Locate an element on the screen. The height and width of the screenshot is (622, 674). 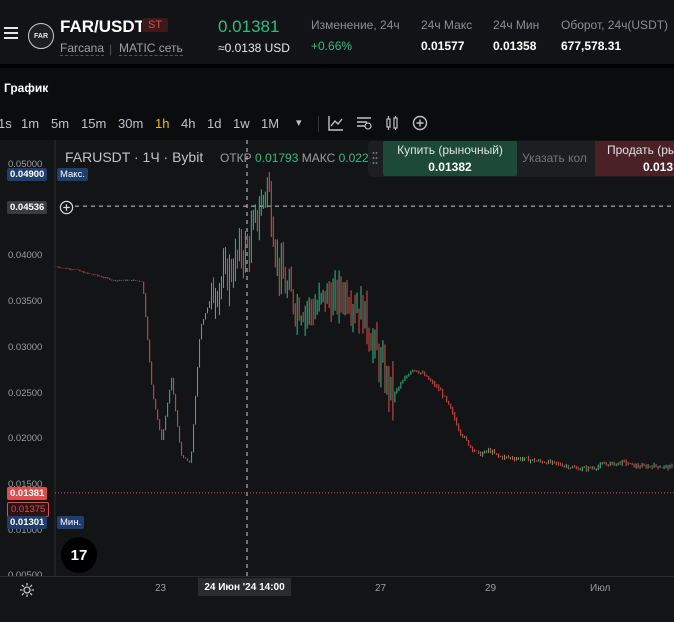
chart-legend-ohlc: ОТКР 0.01793 МАКС 0.022 is located at coordinates (294, 158).